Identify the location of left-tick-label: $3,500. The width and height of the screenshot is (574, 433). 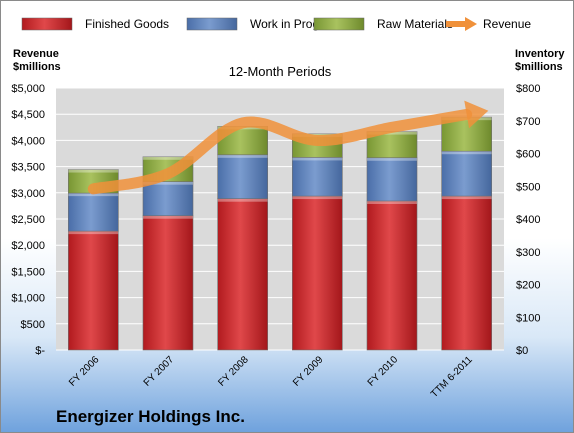
(28, 168).